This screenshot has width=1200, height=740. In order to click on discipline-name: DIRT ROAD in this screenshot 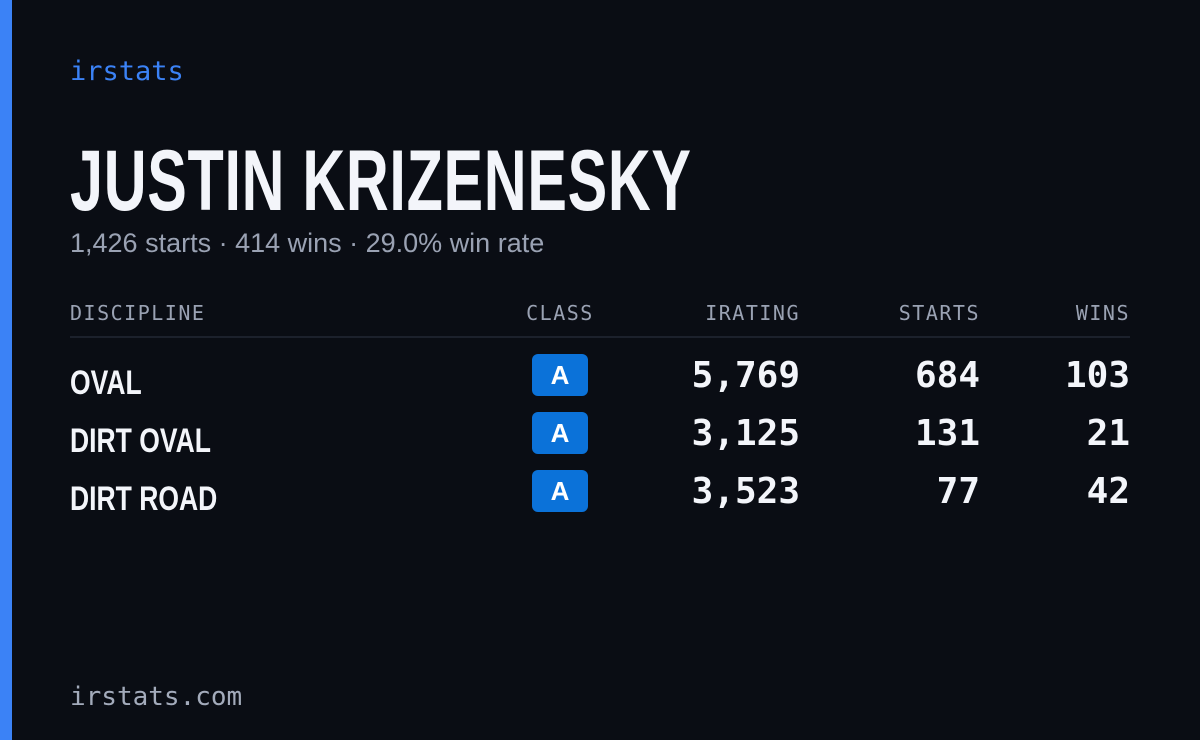, I will do `click(144, 499)`.